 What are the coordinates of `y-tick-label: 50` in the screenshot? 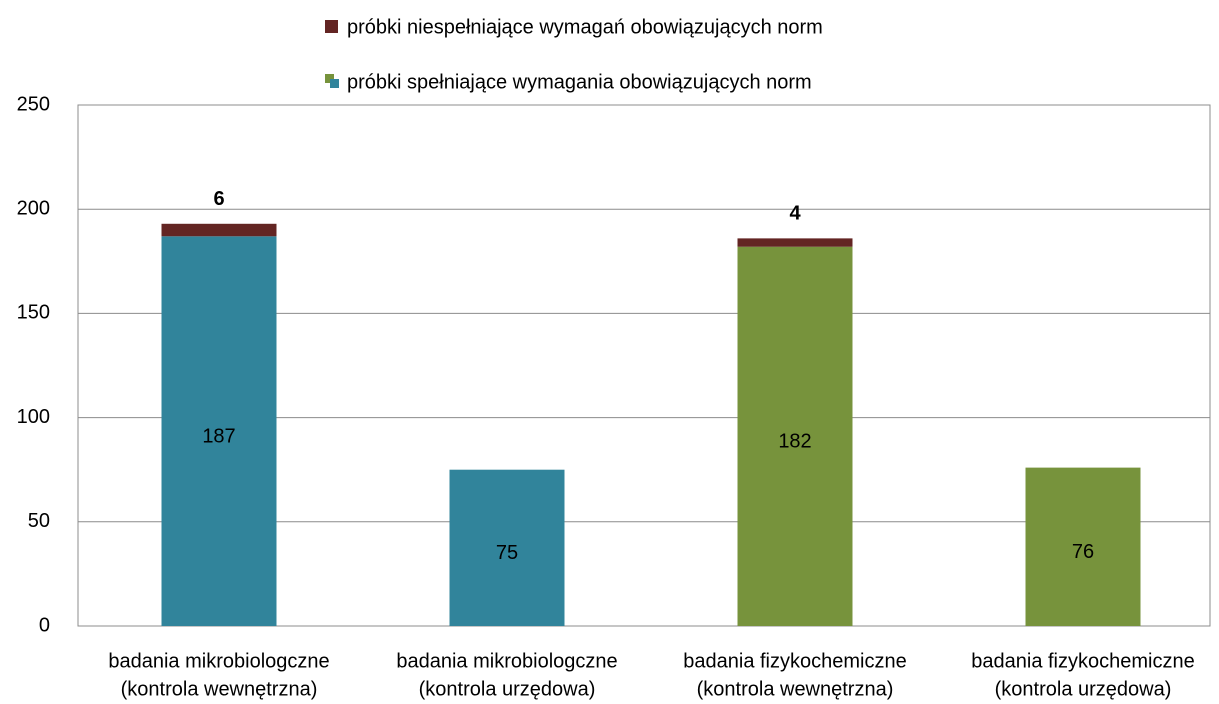 It's located at (39, 521).